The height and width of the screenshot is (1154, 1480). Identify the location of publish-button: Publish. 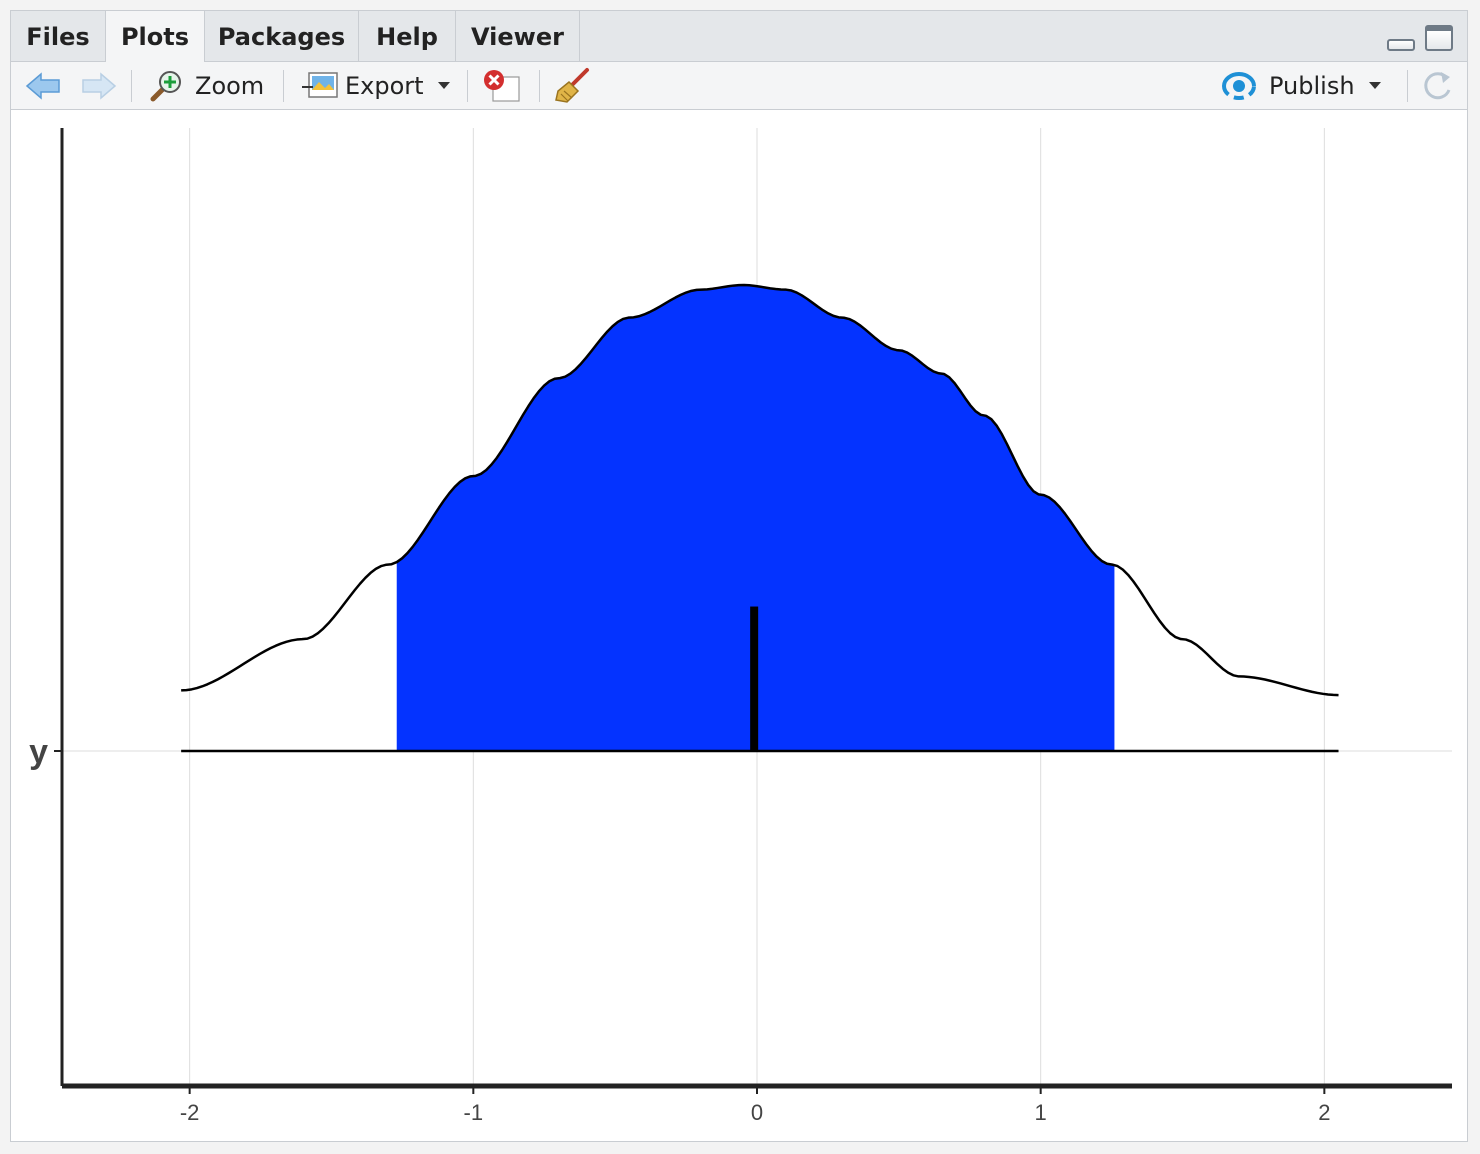
(1300, 85).